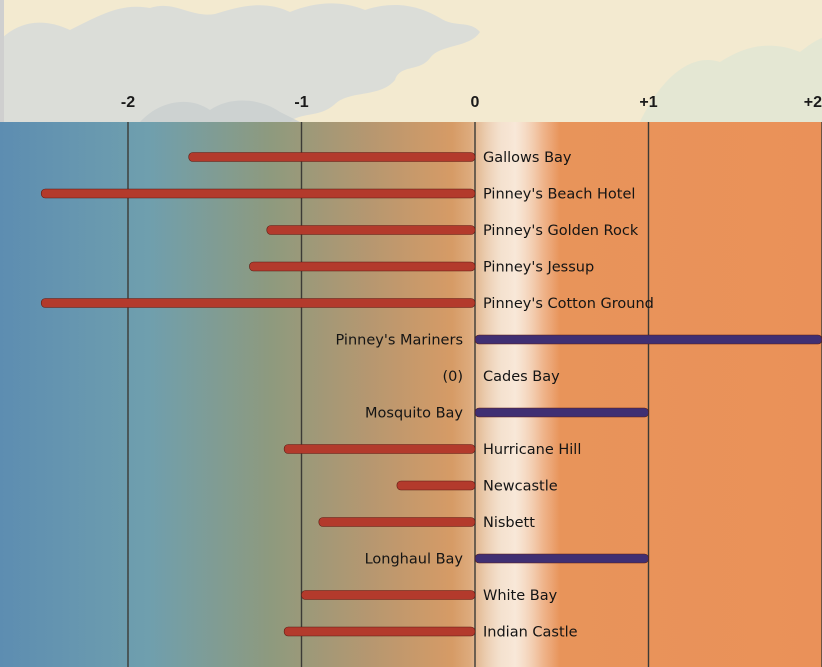 The image size is (822, 667). What do you see at coordinates (128, 102) in the screenshot?
I see `x-tick-label: -2` at bounding box center [128, 102].